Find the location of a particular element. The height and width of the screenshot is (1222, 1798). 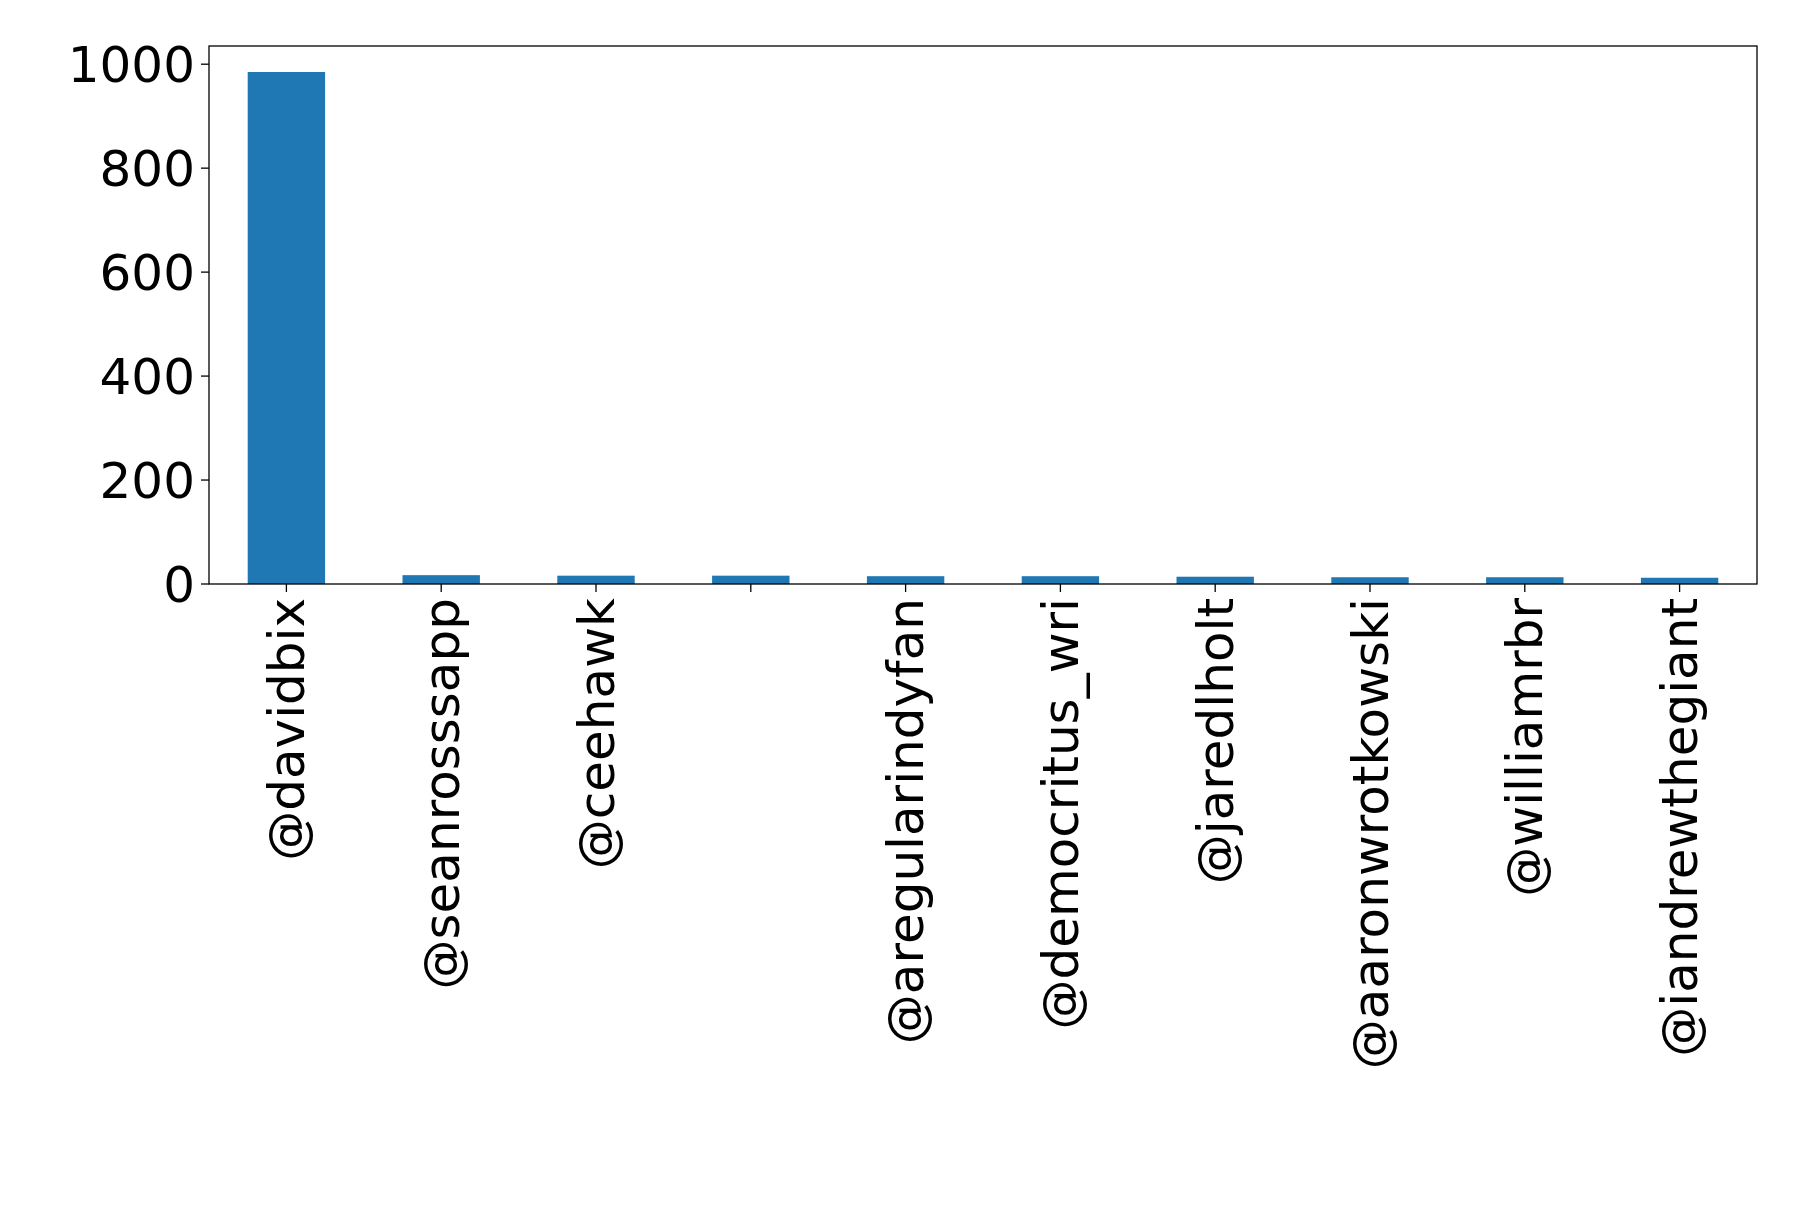

x-tick-label: @jaredlholt is located at coordinates (1215, 741).